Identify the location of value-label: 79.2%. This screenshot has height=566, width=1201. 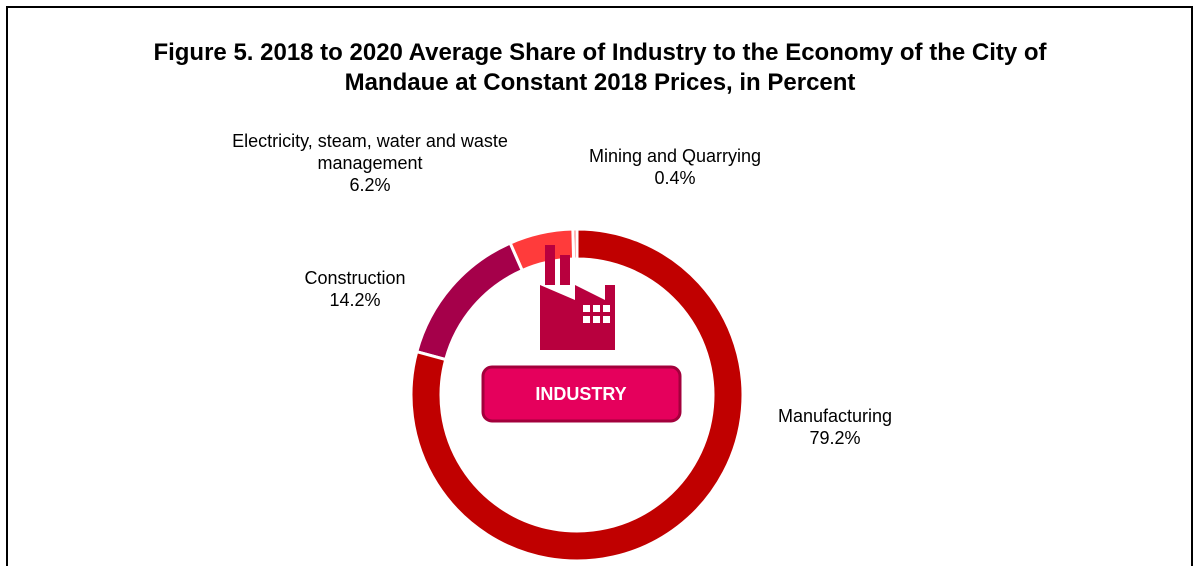
(835, 438).